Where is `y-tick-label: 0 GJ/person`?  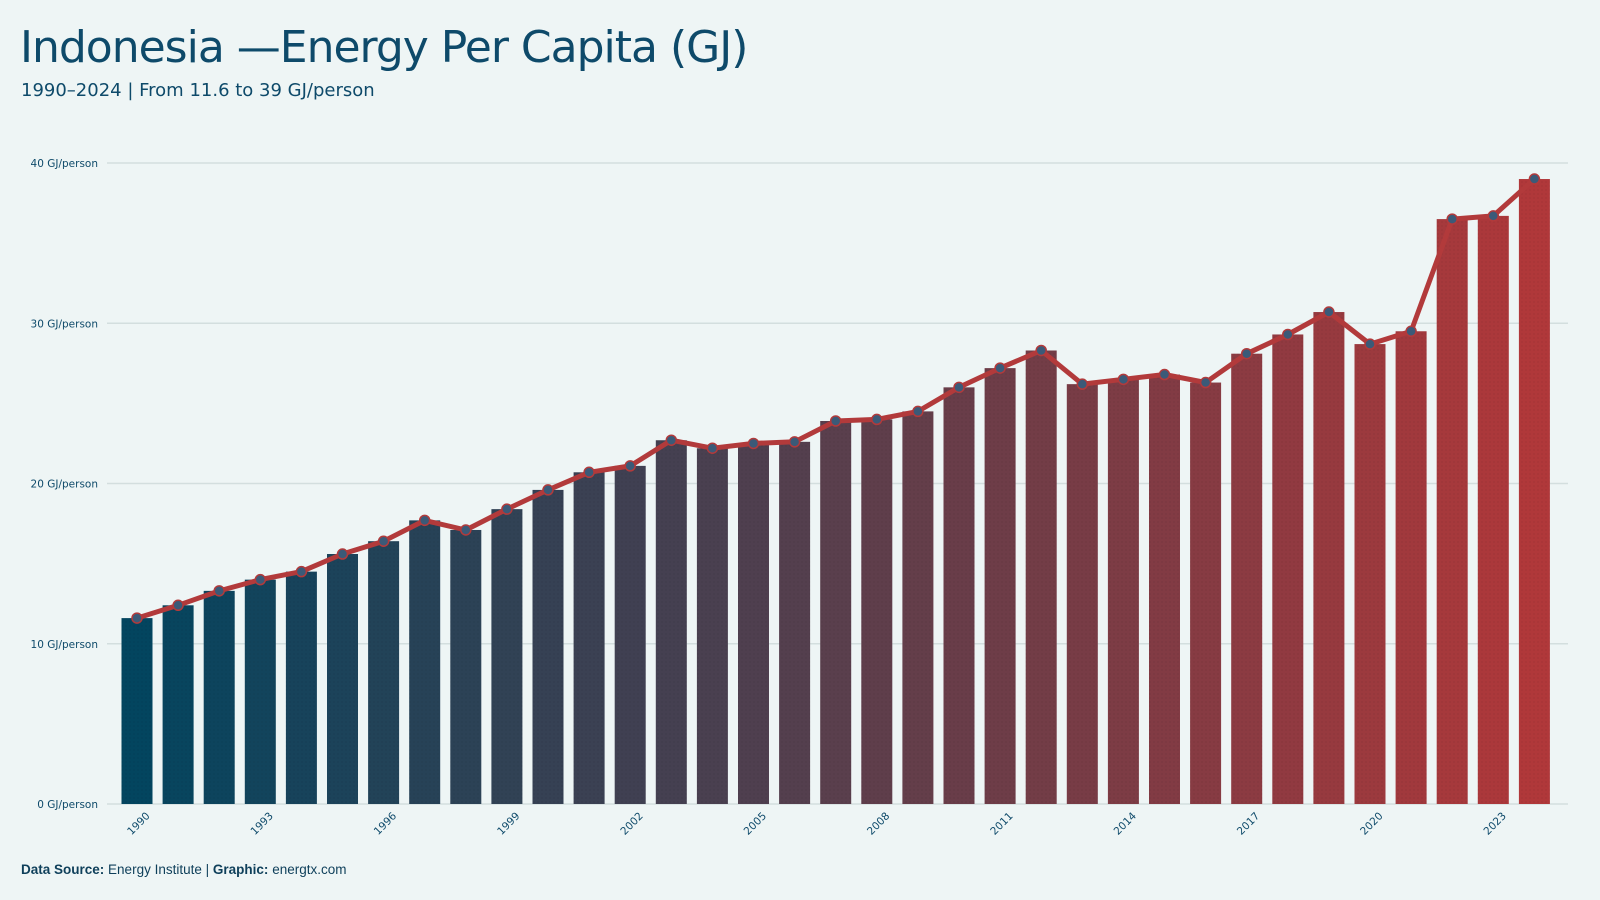
y-tick-label: 0 GJ/person is located at coordinates (67, 805).